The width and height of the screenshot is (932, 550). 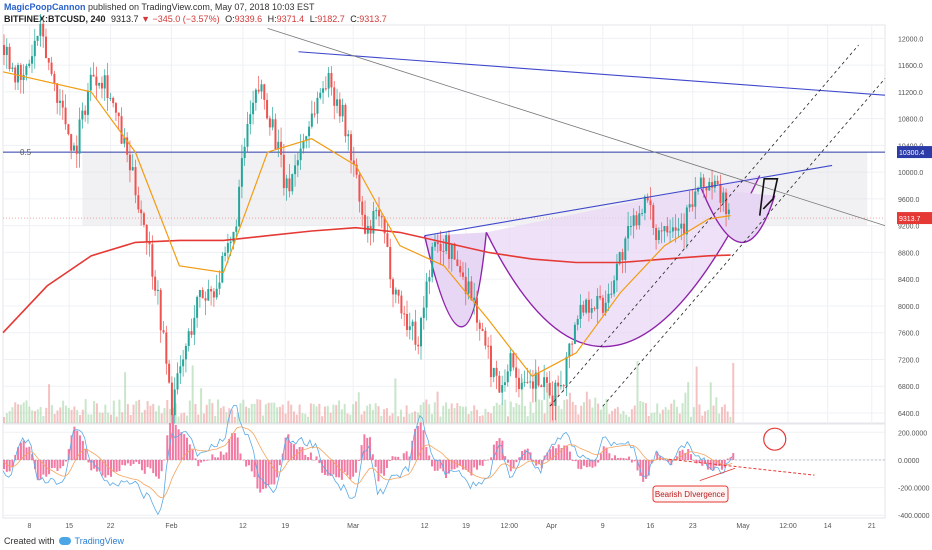 What do you see at coordinates (111, 526) in the screenshot?
I see `time-tick-label: 22` at bounding box center [111, 526].